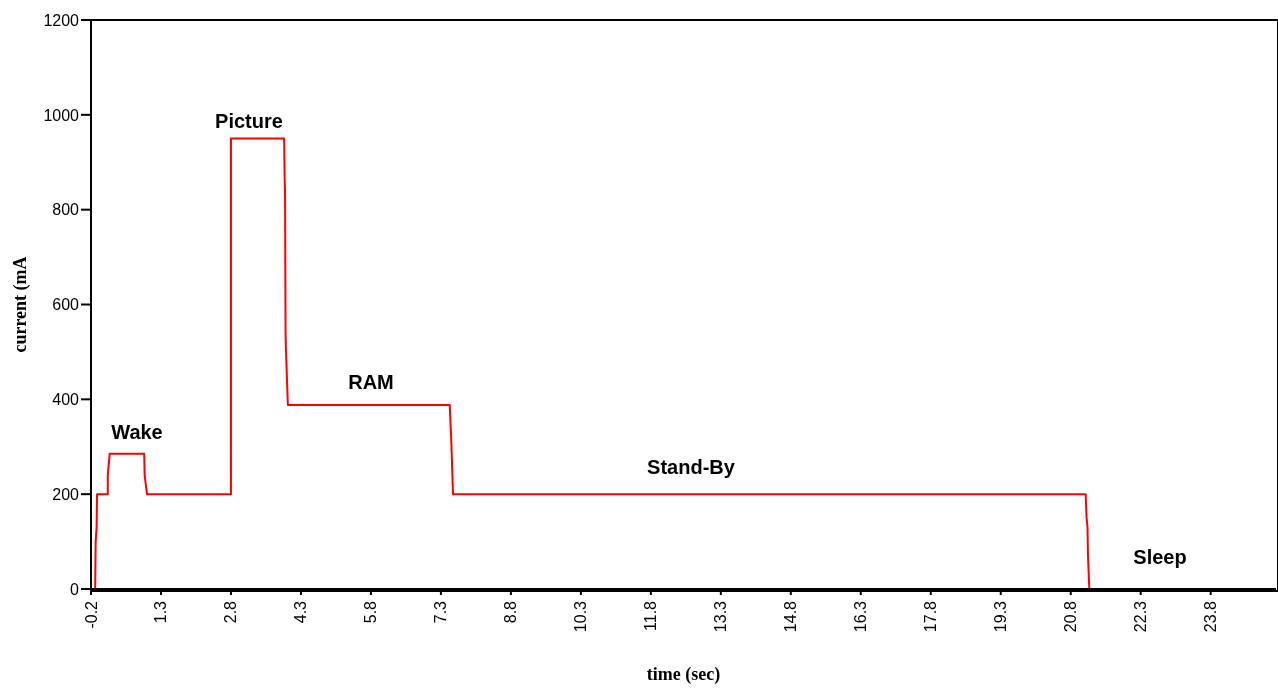 This screenshot has height=692, width=1278. What do you see at coordinates (1001, 616) in the screenshot?
I see `x-tick-label: 19.3` at bounding box center [1001, 616].